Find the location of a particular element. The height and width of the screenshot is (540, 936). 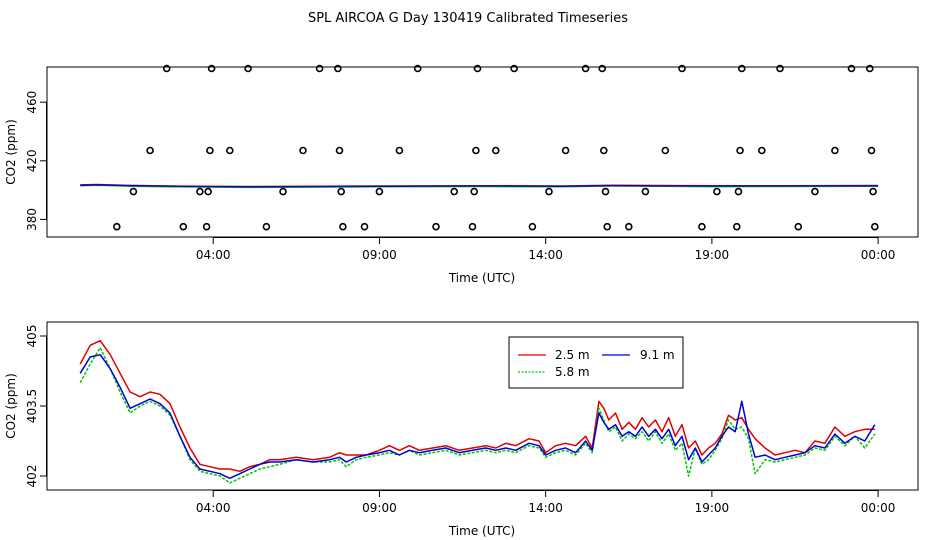

top-x-tick-label: 00:00 is located at coordinates (878, 255).